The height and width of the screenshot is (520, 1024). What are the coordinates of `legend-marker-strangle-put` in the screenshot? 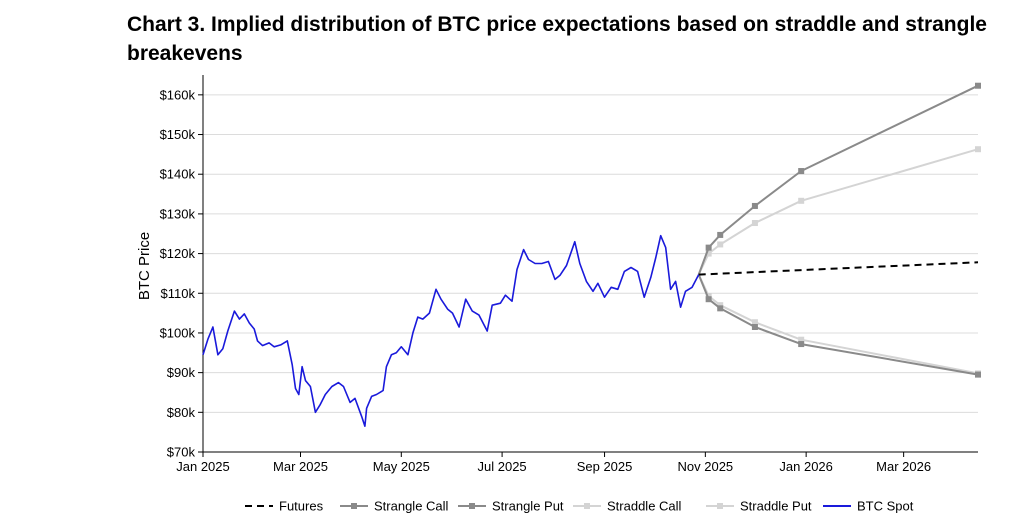 It's located at (472, 506).